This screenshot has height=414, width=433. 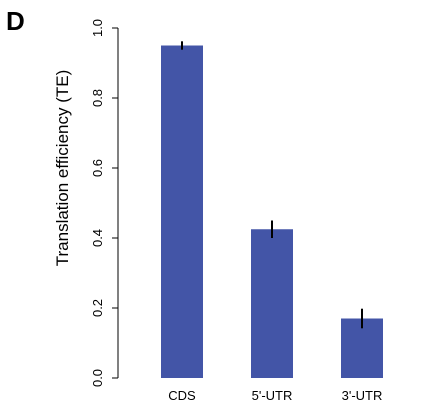 What do you see at coordinates (97, 378) in the screenshot?
I see `y-tick-label: 0.0` at bounding box center [97, 378].